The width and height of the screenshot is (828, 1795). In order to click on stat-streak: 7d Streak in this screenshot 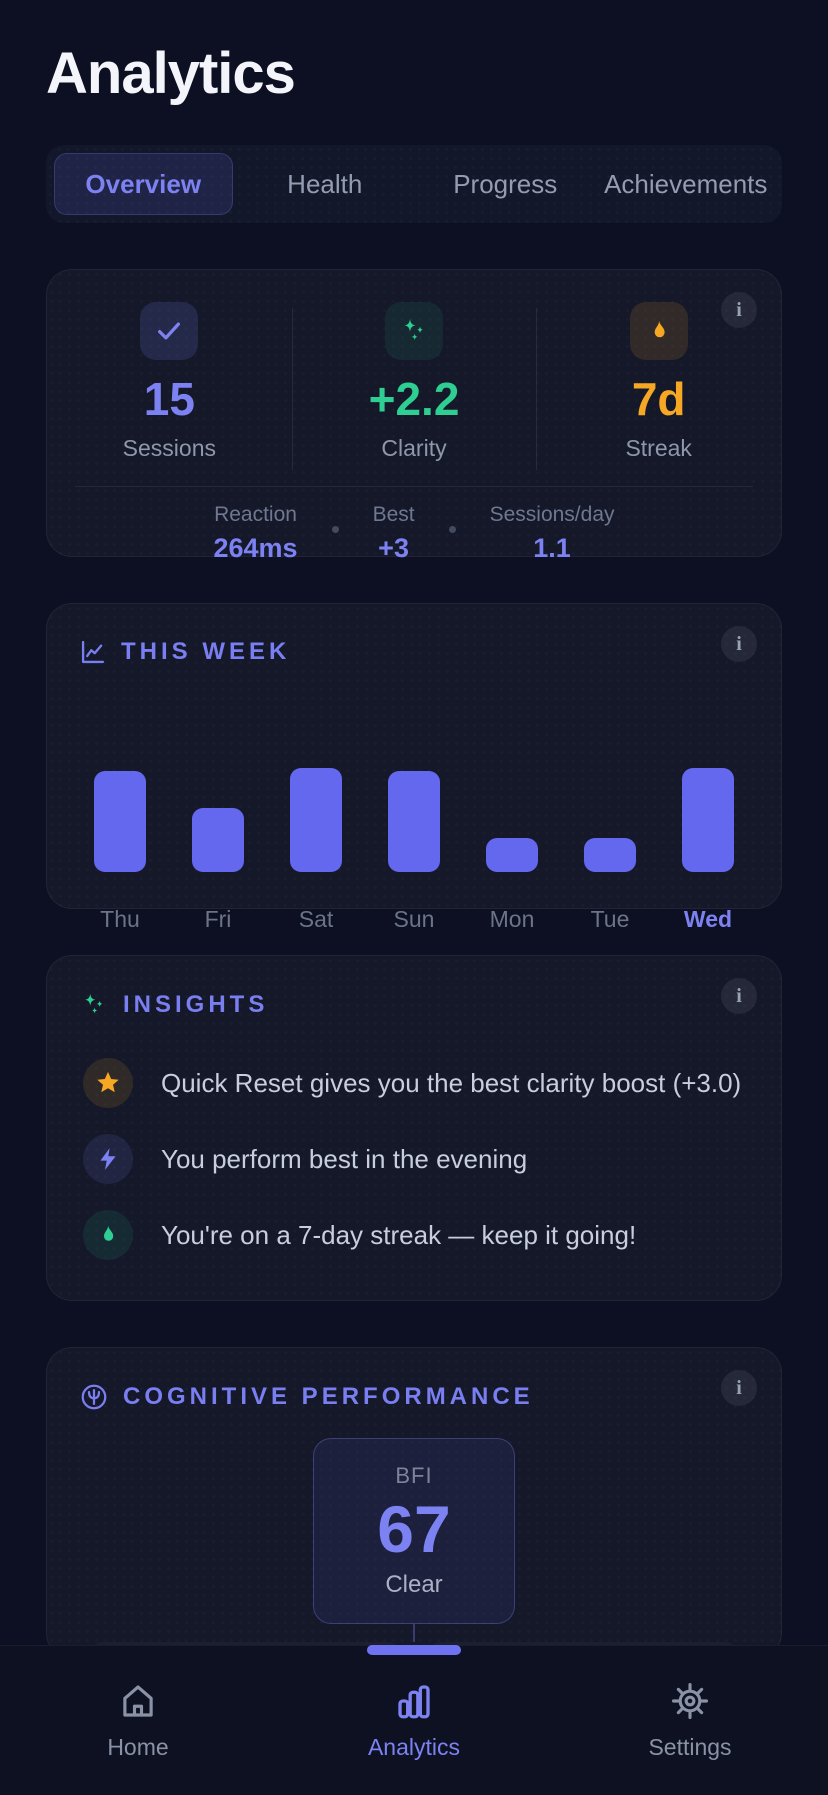, I will do `click(658, 386)`.